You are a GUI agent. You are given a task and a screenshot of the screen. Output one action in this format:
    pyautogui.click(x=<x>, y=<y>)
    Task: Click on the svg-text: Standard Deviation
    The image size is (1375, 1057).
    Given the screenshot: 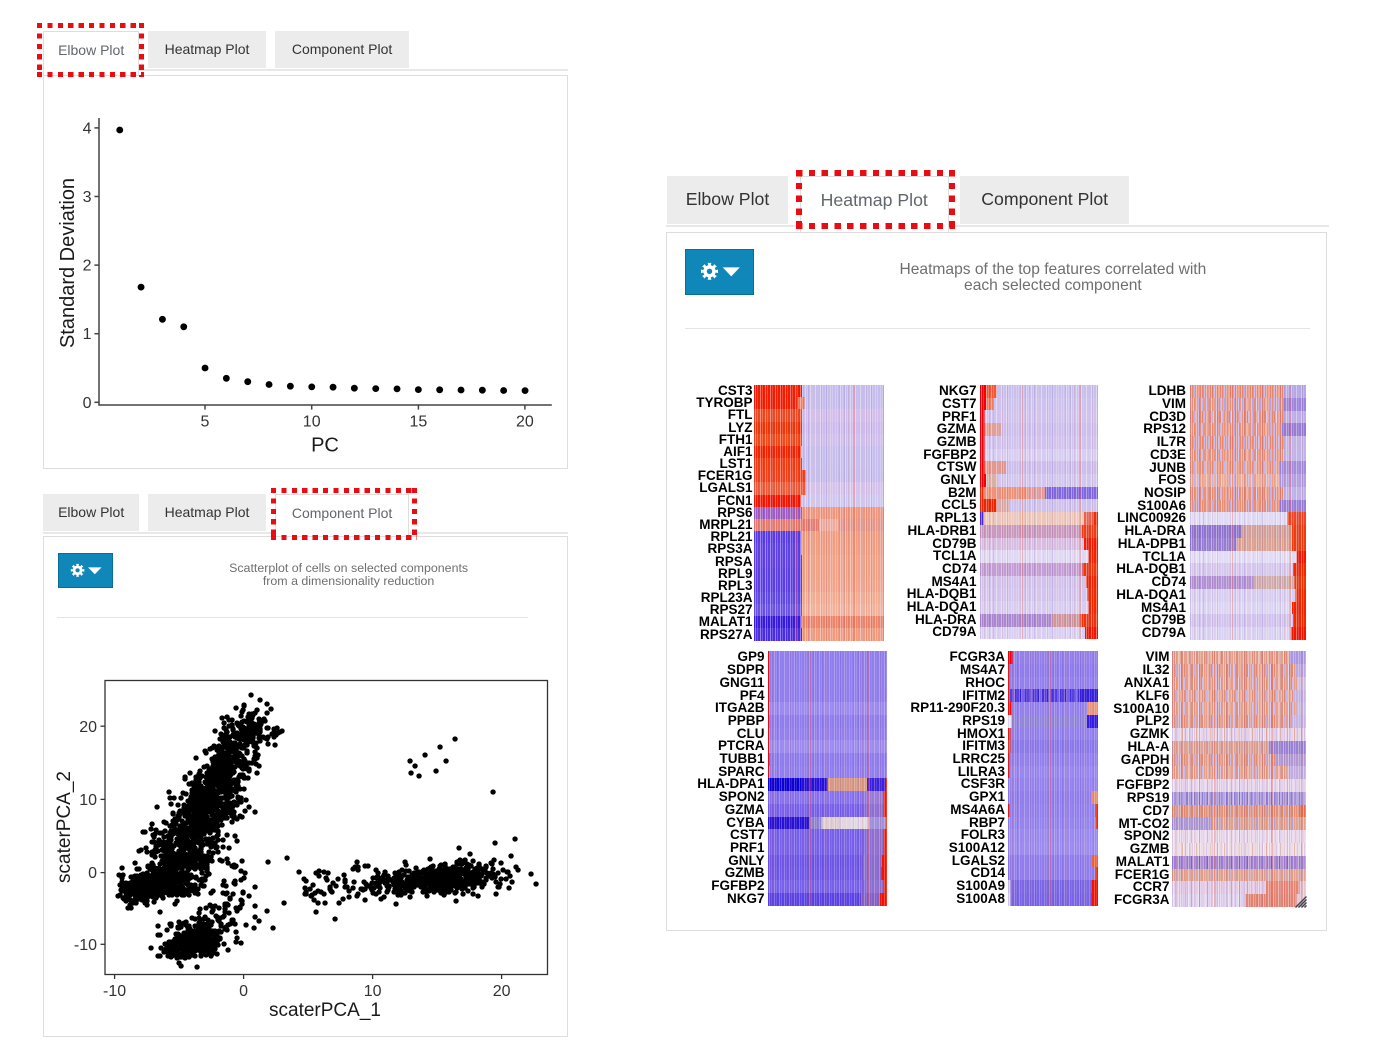 What is the action you would take?
    pyautogui.click(x=68, y=262)
    